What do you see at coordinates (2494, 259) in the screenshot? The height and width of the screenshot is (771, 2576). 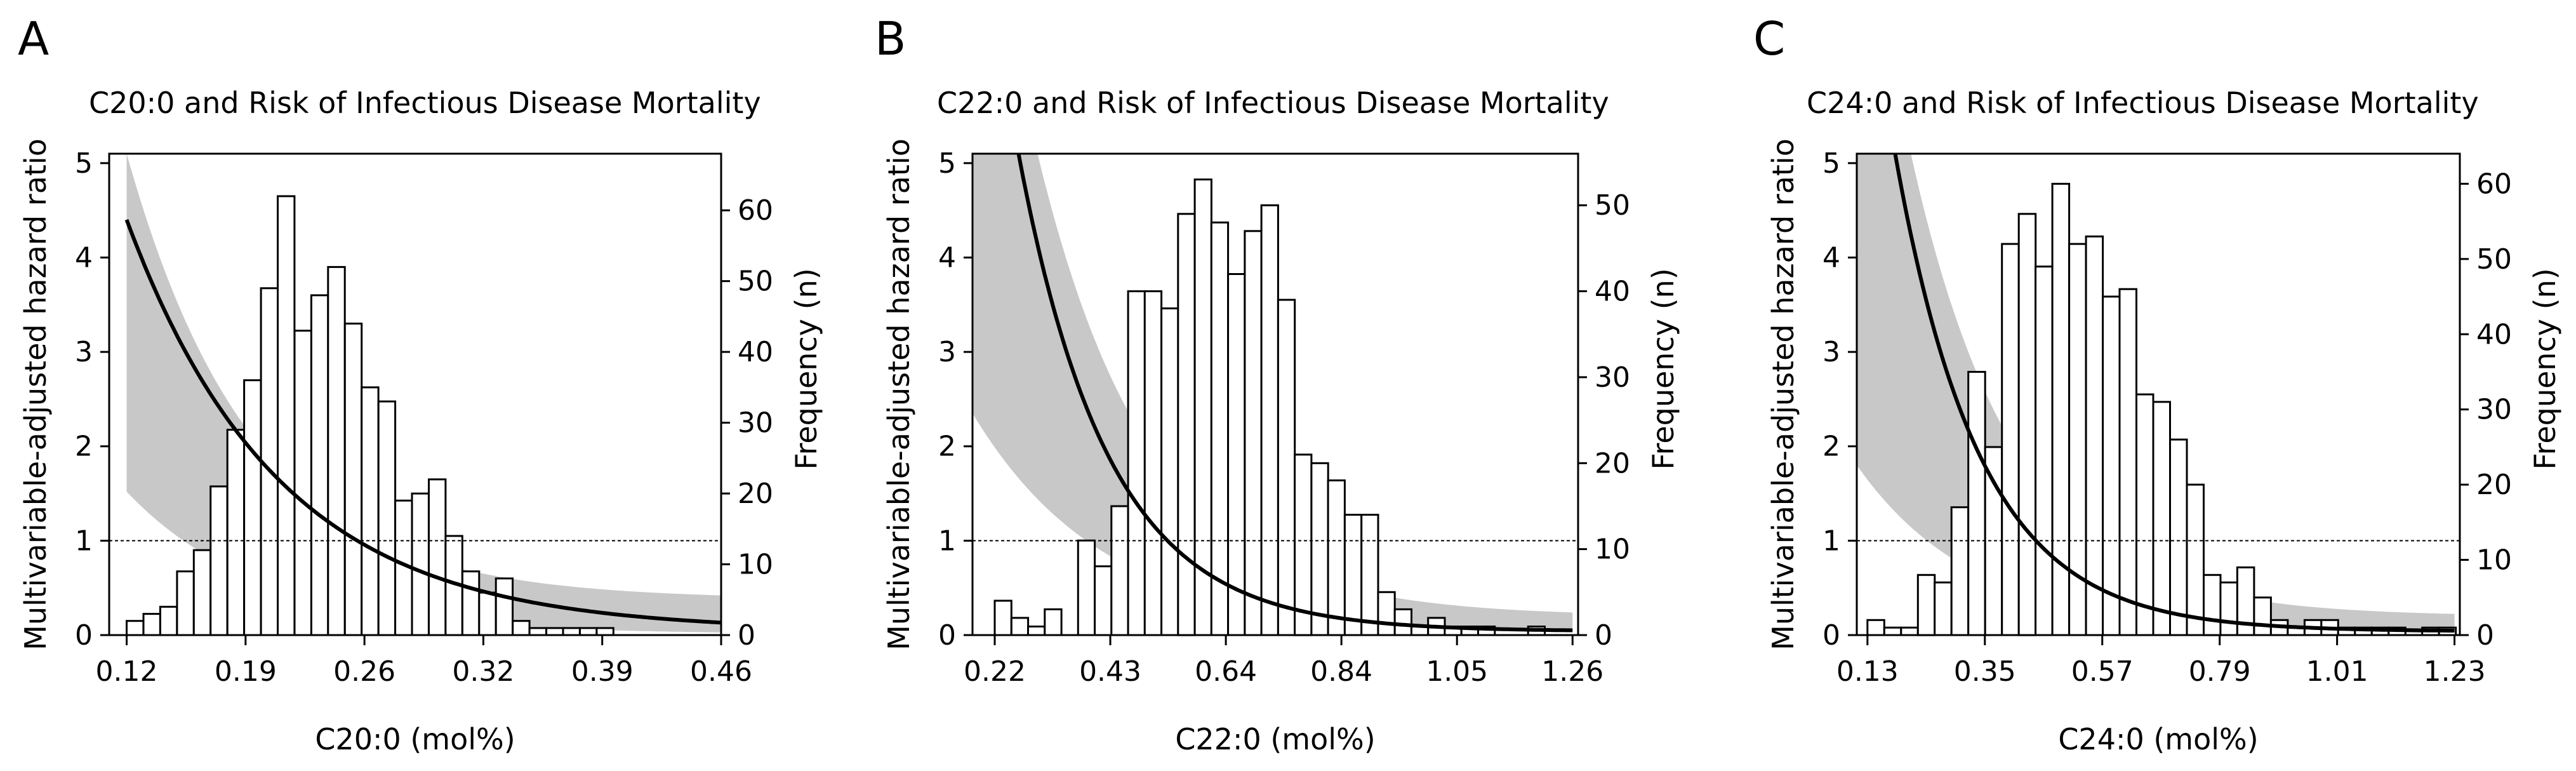 I see `y2-tick-label: 50` at bounding box center [2494, 259].